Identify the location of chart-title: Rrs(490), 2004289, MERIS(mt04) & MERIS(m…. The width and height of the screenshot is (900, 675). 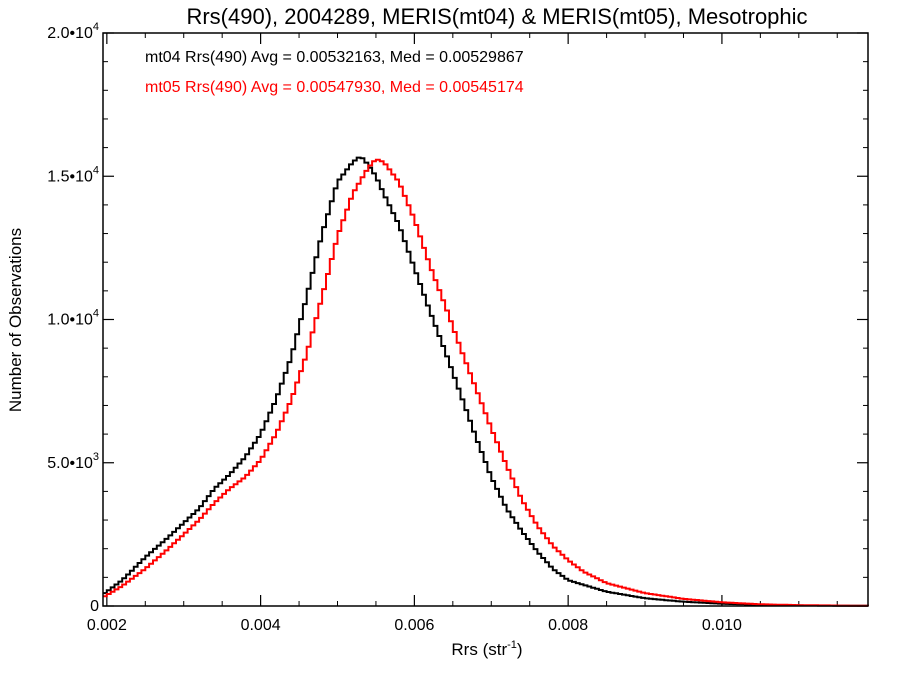
(496, 16).